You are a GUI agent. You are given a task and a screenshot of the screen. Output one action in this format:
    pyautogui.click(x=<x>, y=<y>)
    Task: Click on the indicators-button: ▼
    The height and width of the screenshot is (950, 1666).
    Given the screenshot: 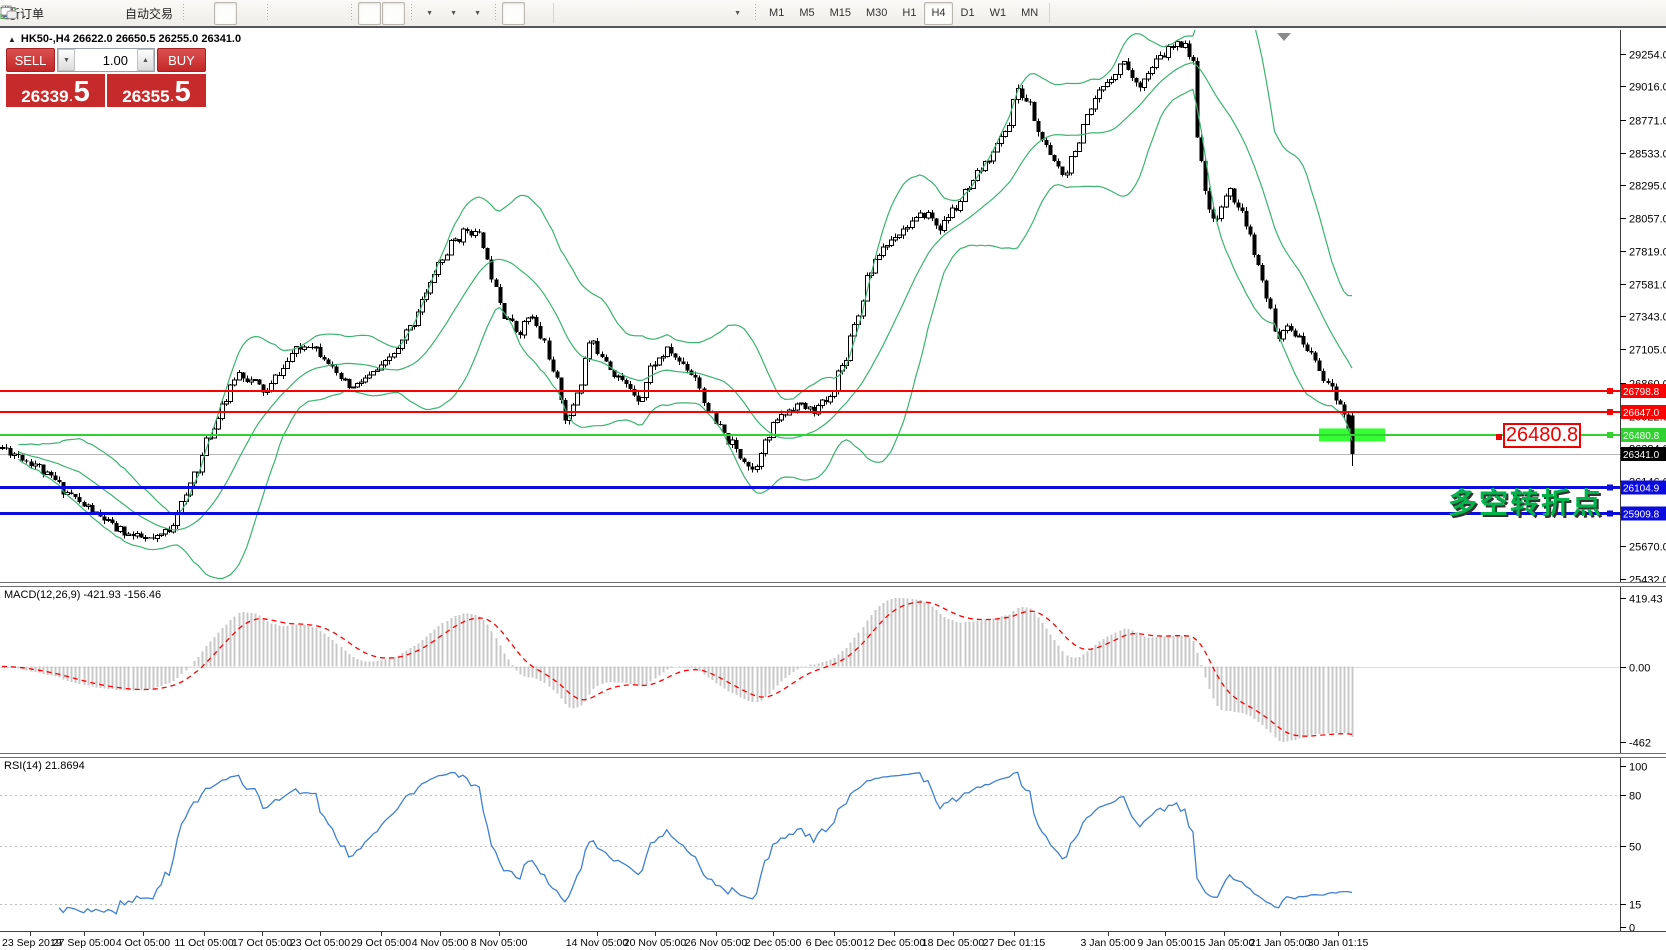 What is the action you would take?
    pyautogui.click(x=244, y=13)
    